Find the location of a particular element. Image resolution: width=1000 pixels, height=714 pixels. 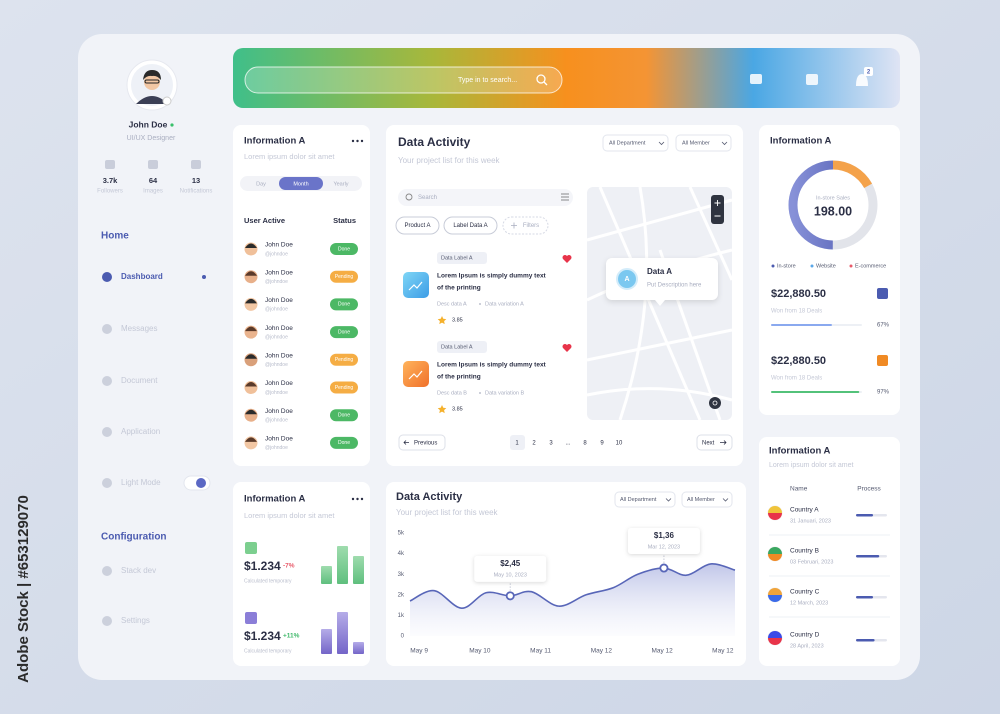

stat-value: 13 is located at coordinates (196, 180).